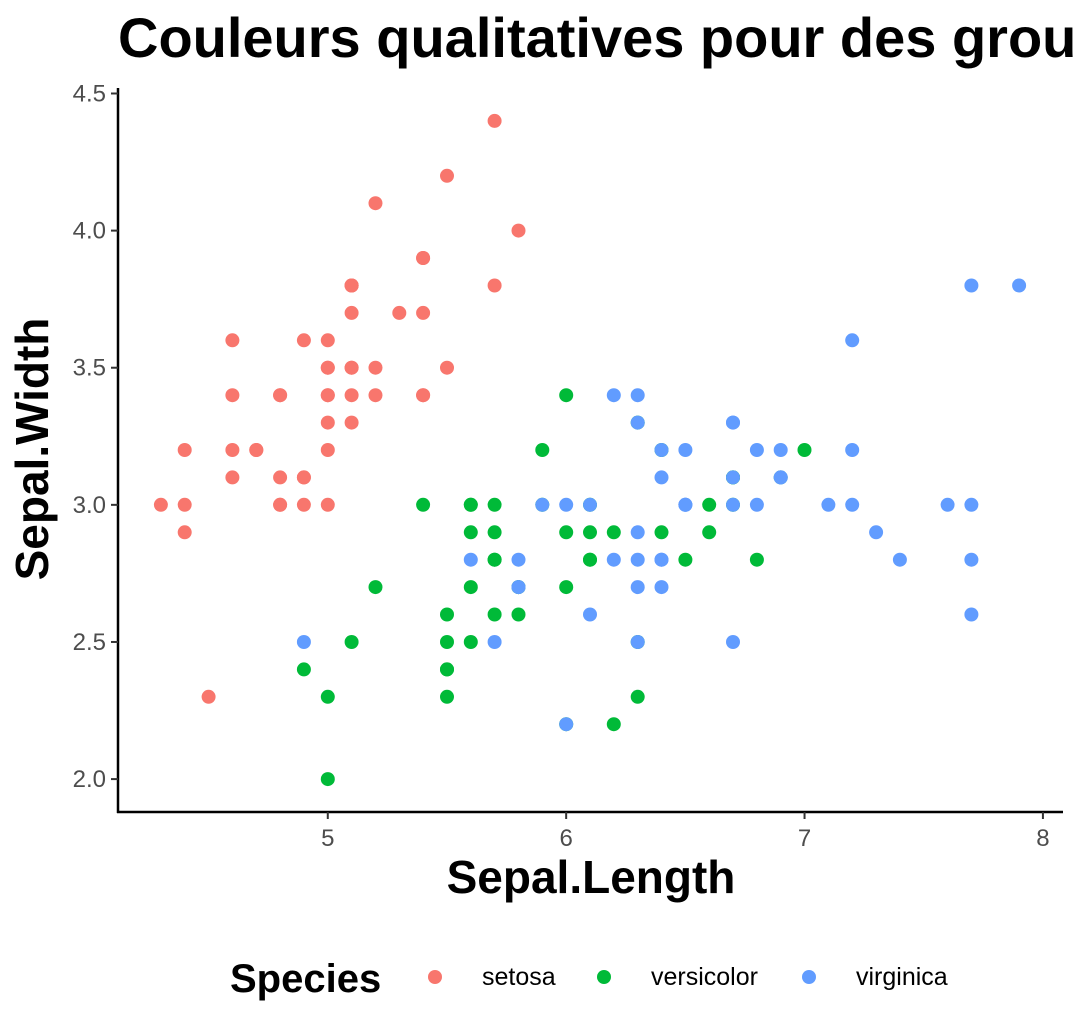 The image size is (1080, 1036). Describe the element at coordinates (327, 838) in the screenshot. I see `x-tick-label: 5` at that location.